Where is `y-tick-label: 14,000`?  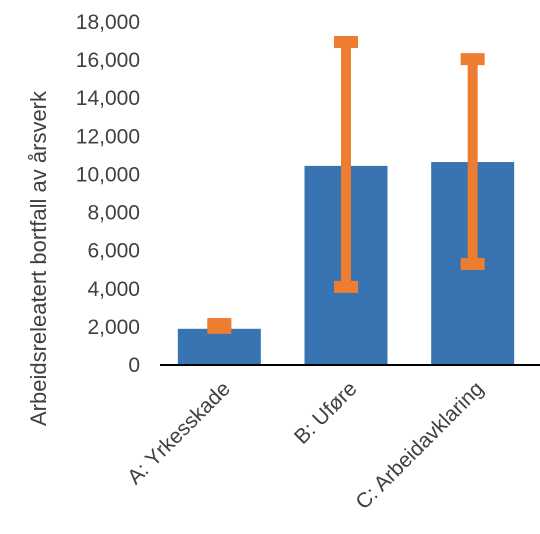
y-tick-label: 14,000 is located at coordinates (108, 98).